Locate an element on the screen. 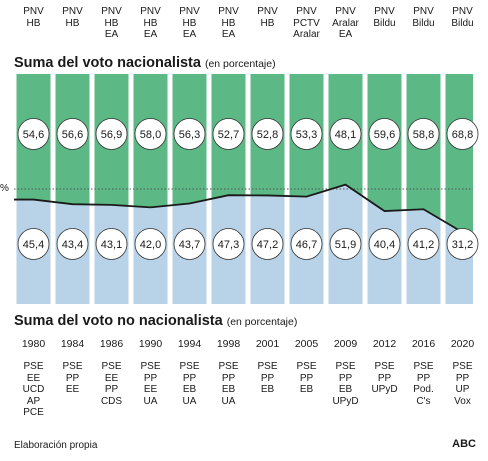 The image size is (488, 461). nationalist-value-label: 58,0 is located at coordinates (150, 135).